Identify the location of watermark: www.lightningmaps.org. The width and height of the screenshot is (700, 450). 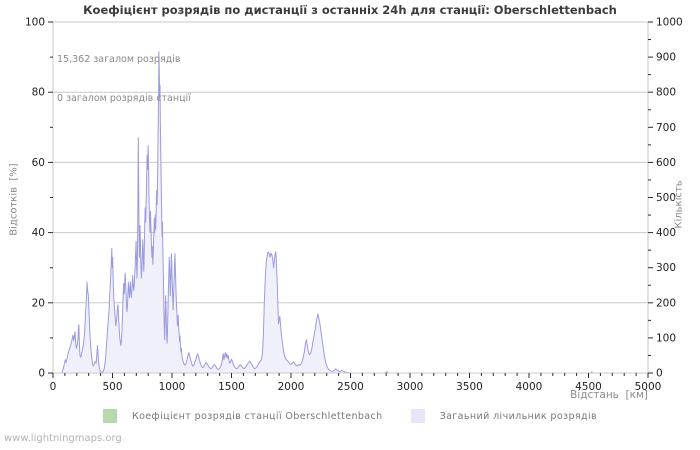
(63, 438).